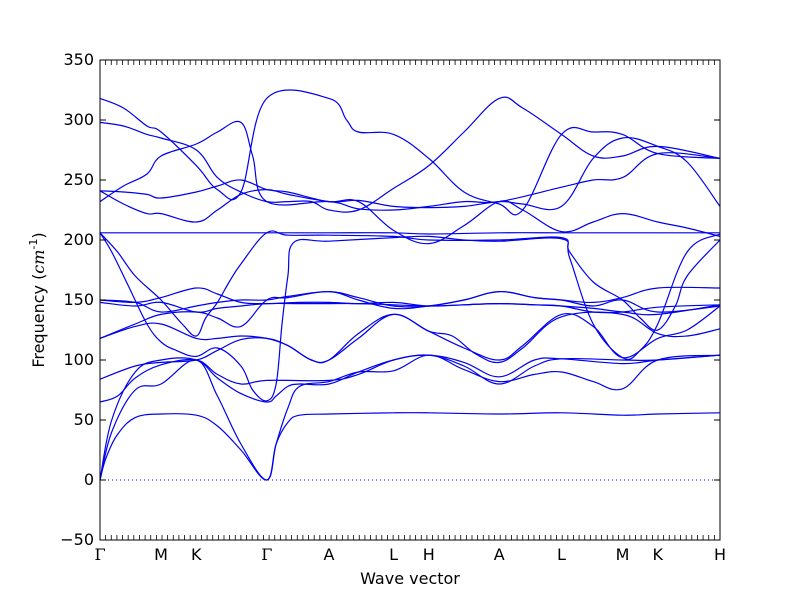  I want to click on y-tick-label: 350, so click(78, 59).